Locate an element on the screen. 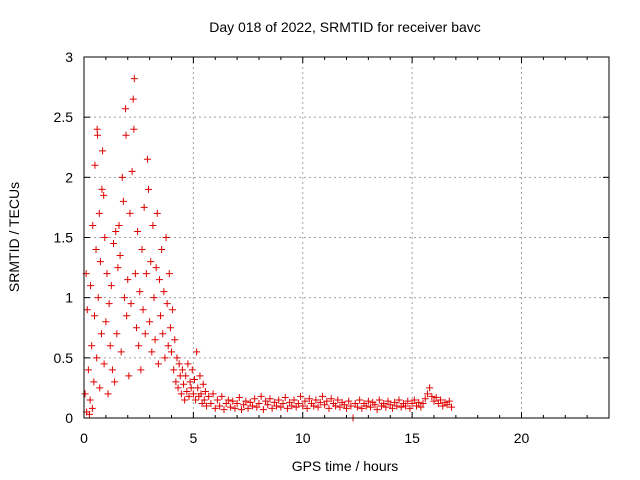 The width and height of the screenshot is (640, 480). y-tick-label: 2.5 is located at coordinates (64, 117).